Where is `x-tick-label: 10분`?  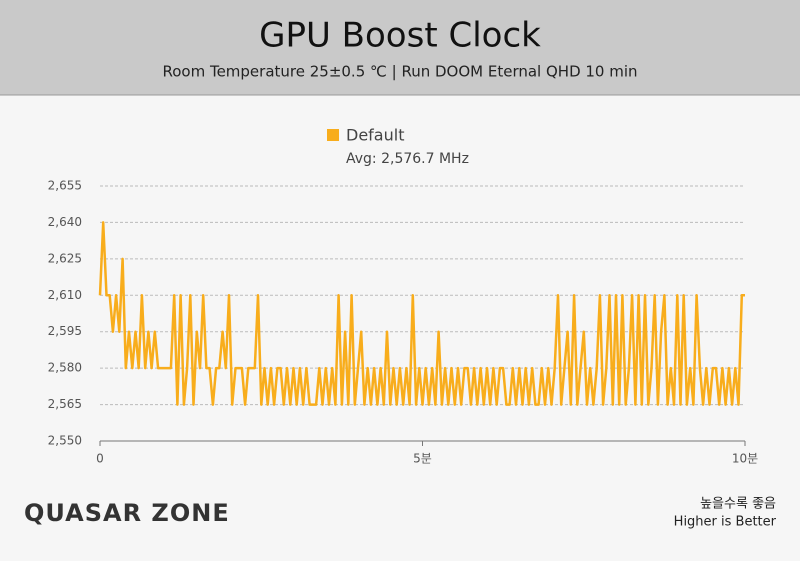
x-tick-label: 10분 is located at coordinates (745, 459).